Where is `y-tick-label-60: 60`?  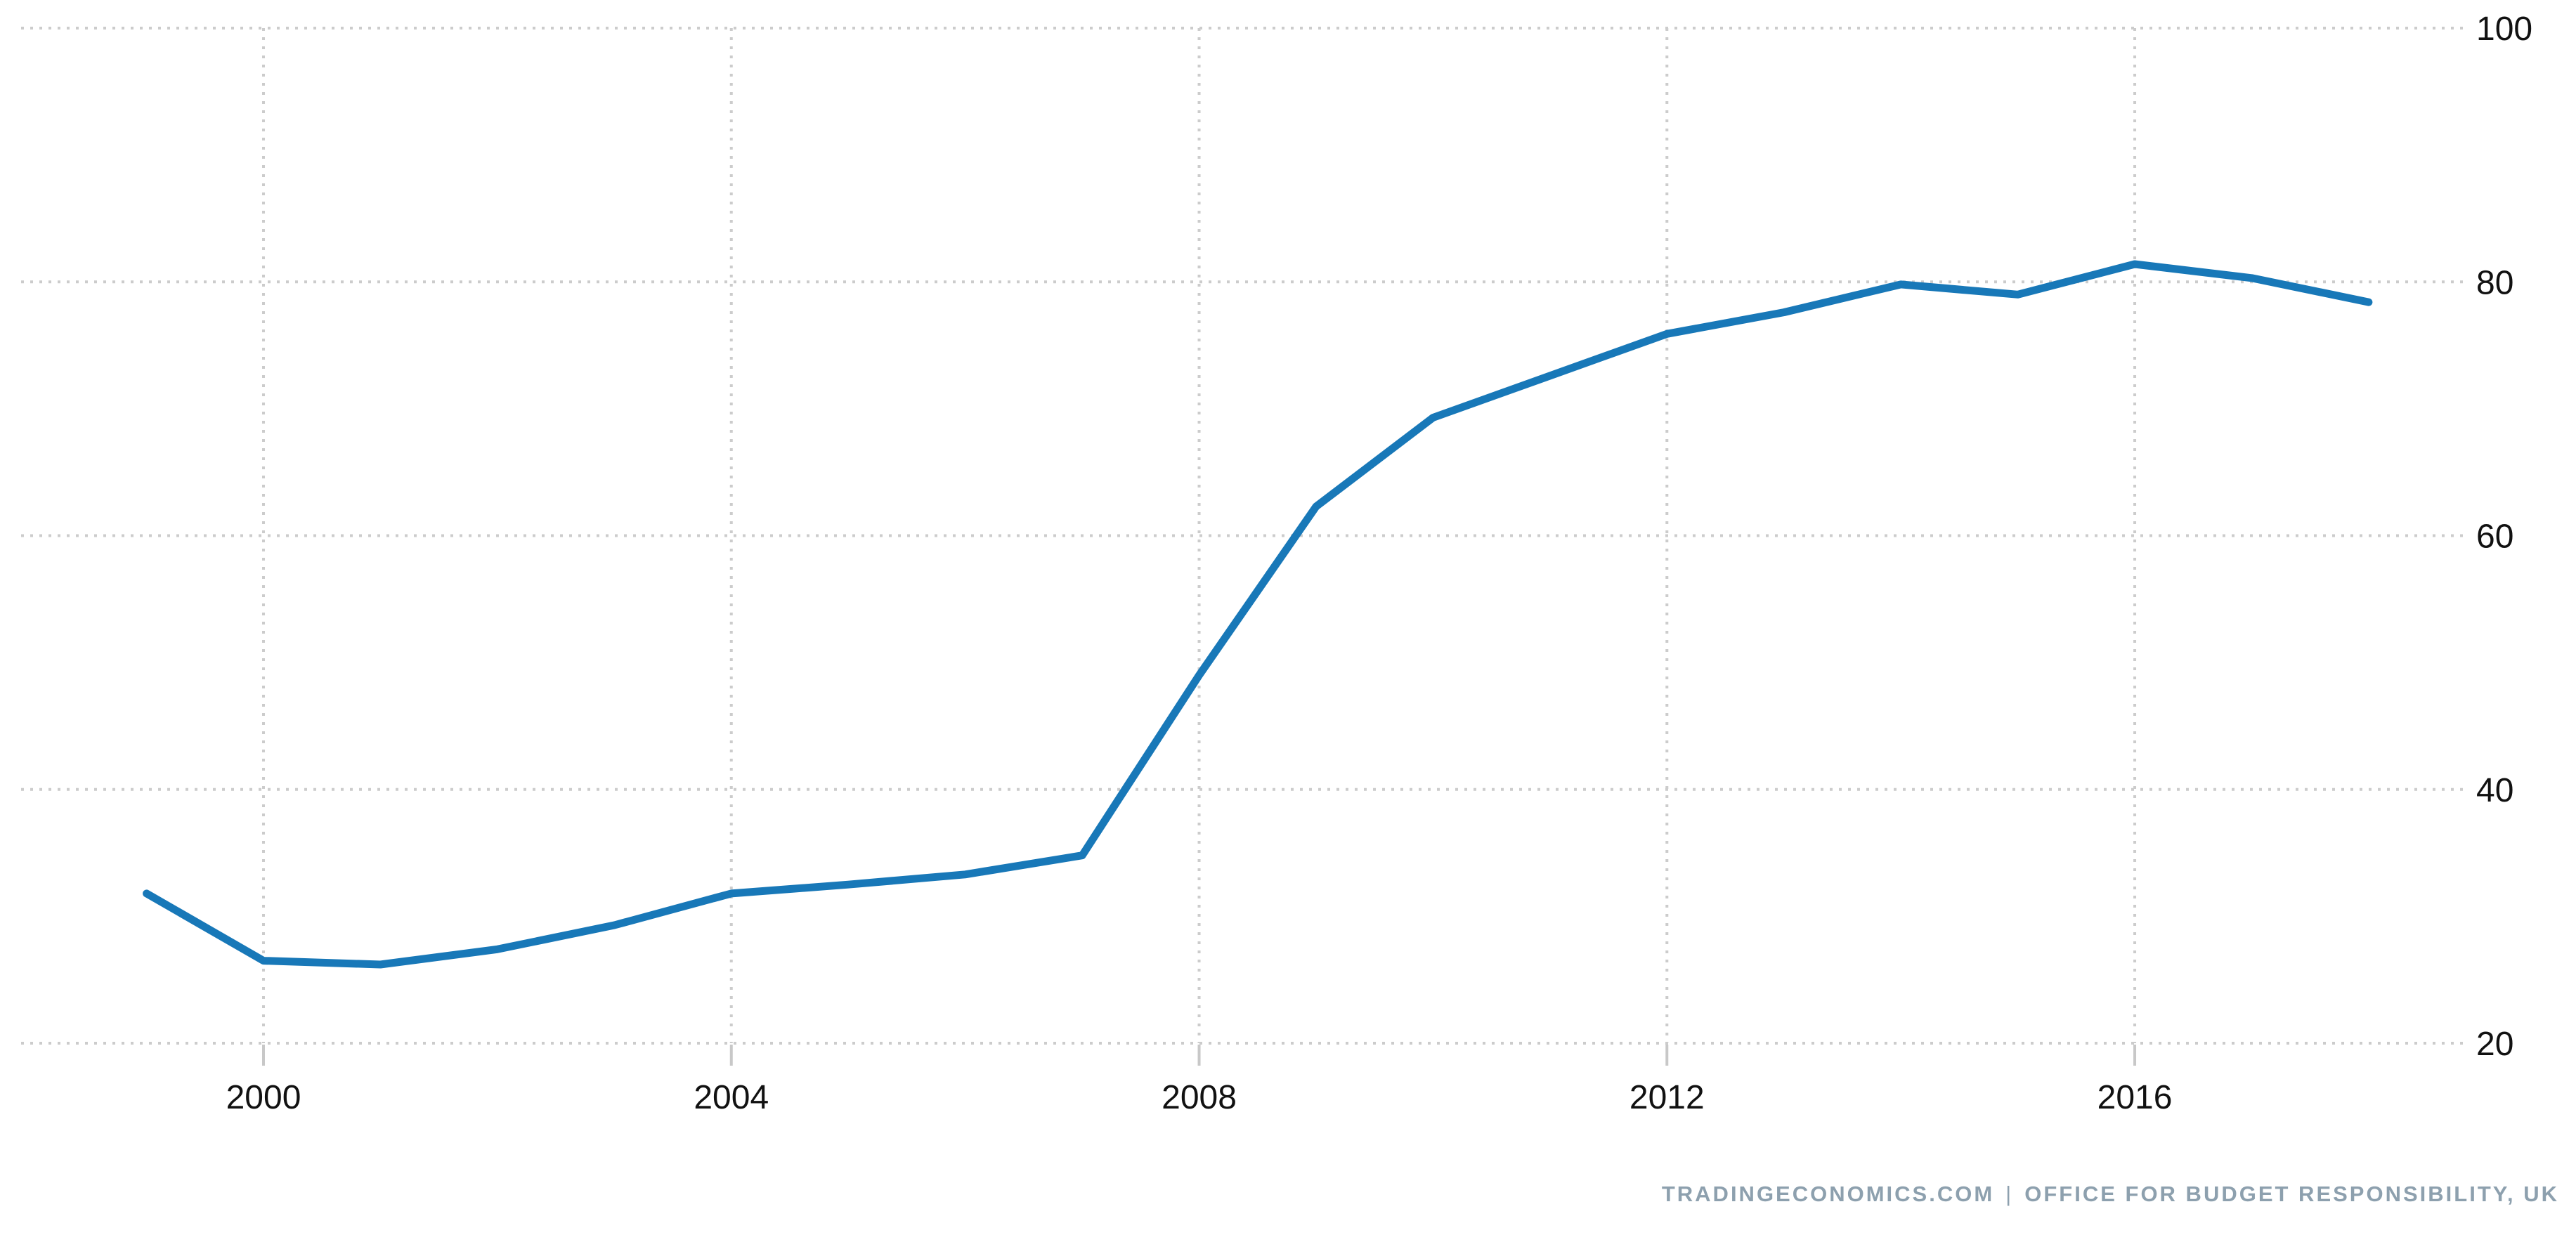 y-tick-label-60: 60 is located at coordinates (2494, 537).